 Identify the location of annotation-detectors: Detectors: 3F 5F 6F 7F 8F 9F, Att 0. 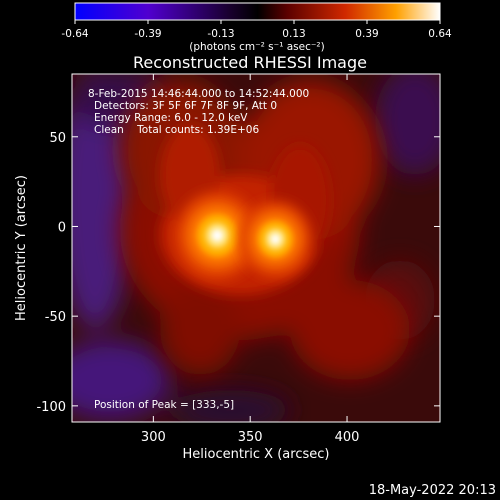
(185, 106).